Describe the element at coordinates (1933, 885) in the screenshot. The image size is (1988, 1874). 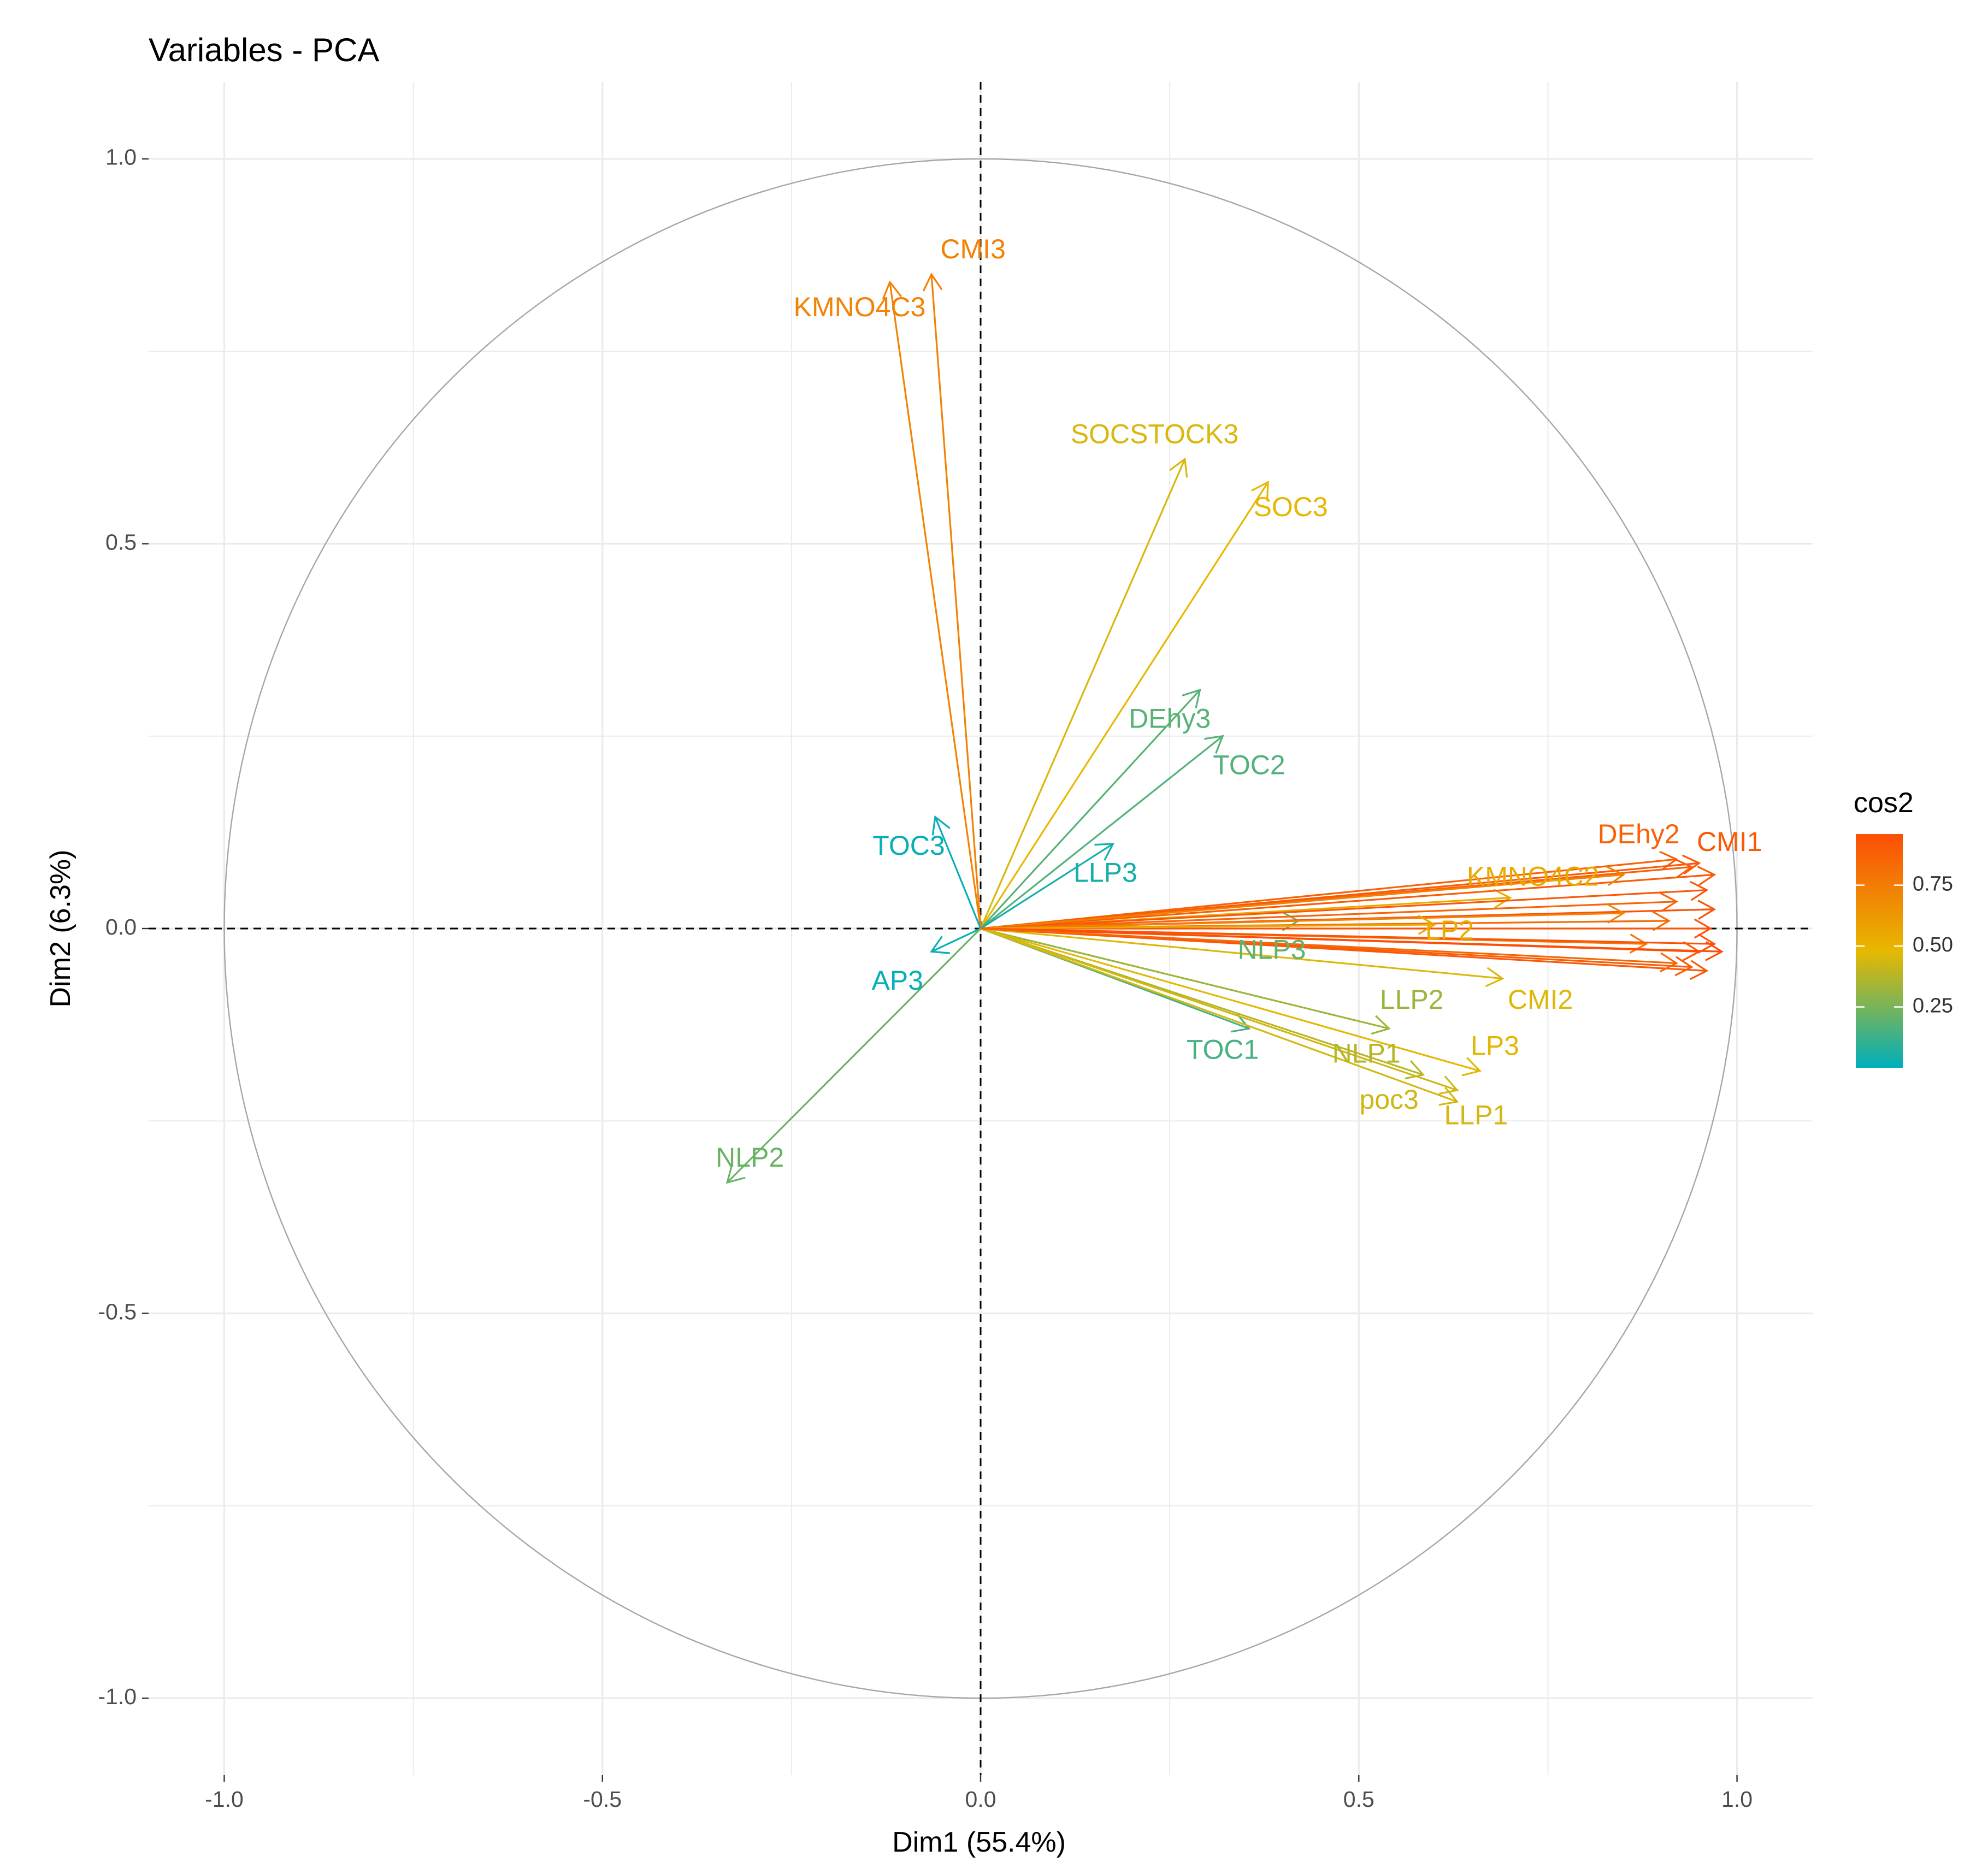
I see `legend-tick-label: 0.75` at that location.